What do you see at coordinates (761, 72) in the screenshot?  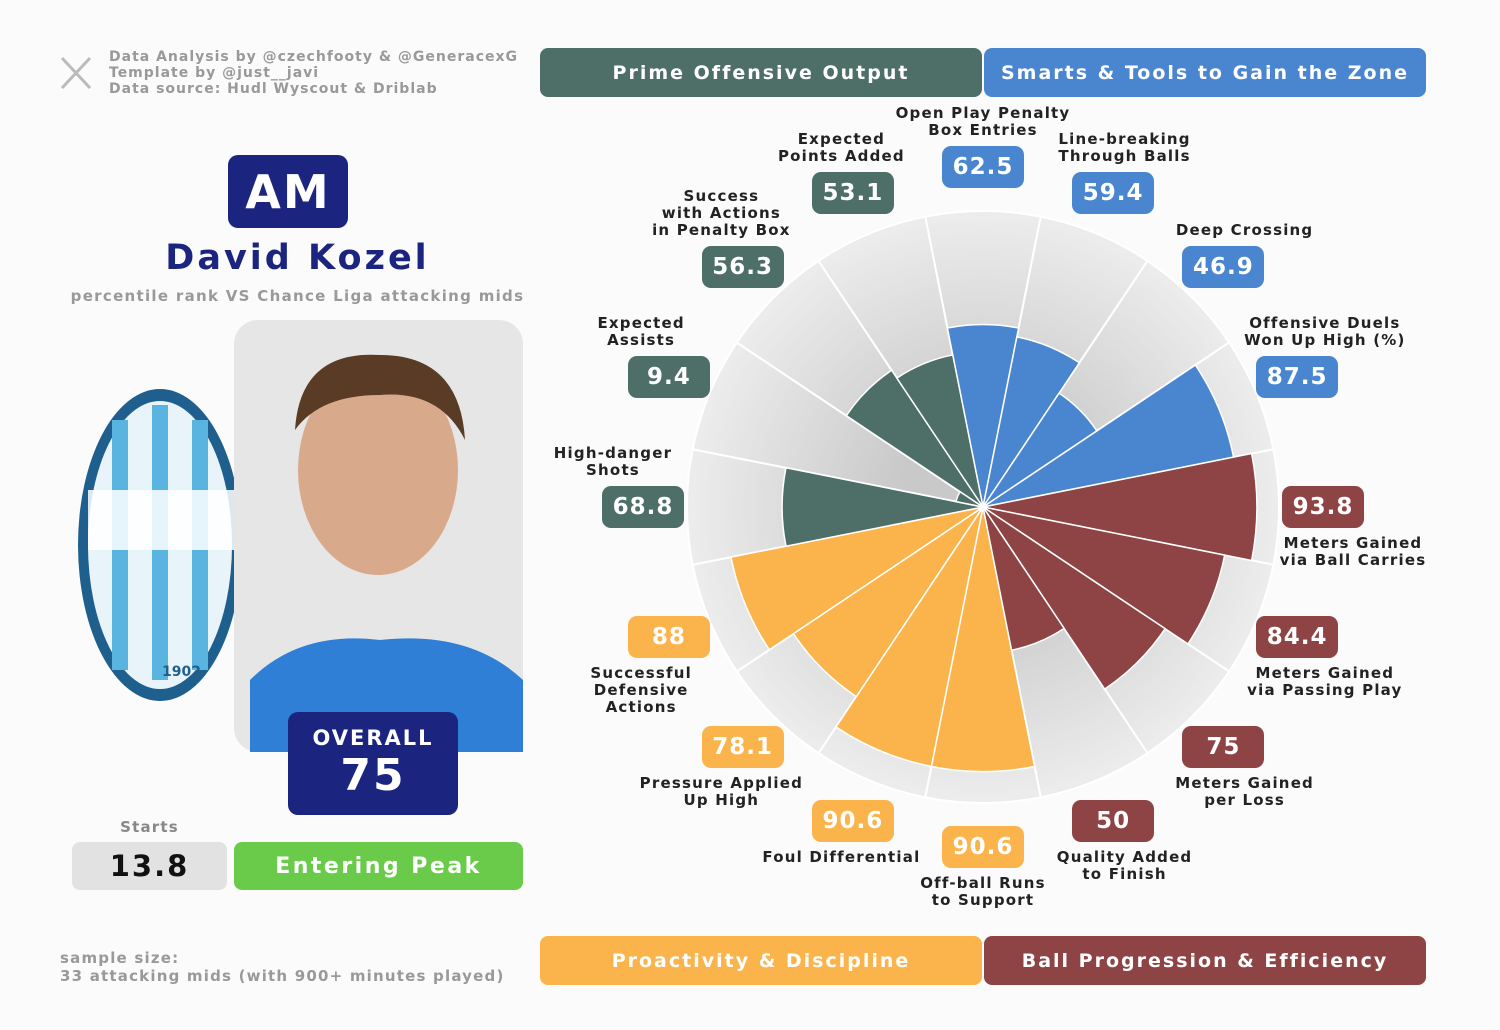 I see `legend-header: Prime Offensive Output` at bounding box center [761, 72].